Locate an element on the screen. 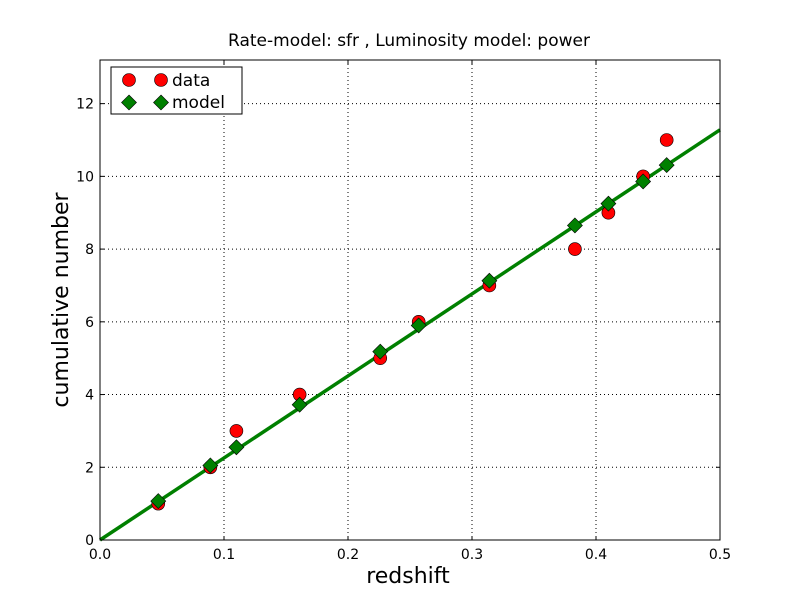 The image size is (800, 600). x-tick-label: 0.2 is located at coordinates (348, 555).